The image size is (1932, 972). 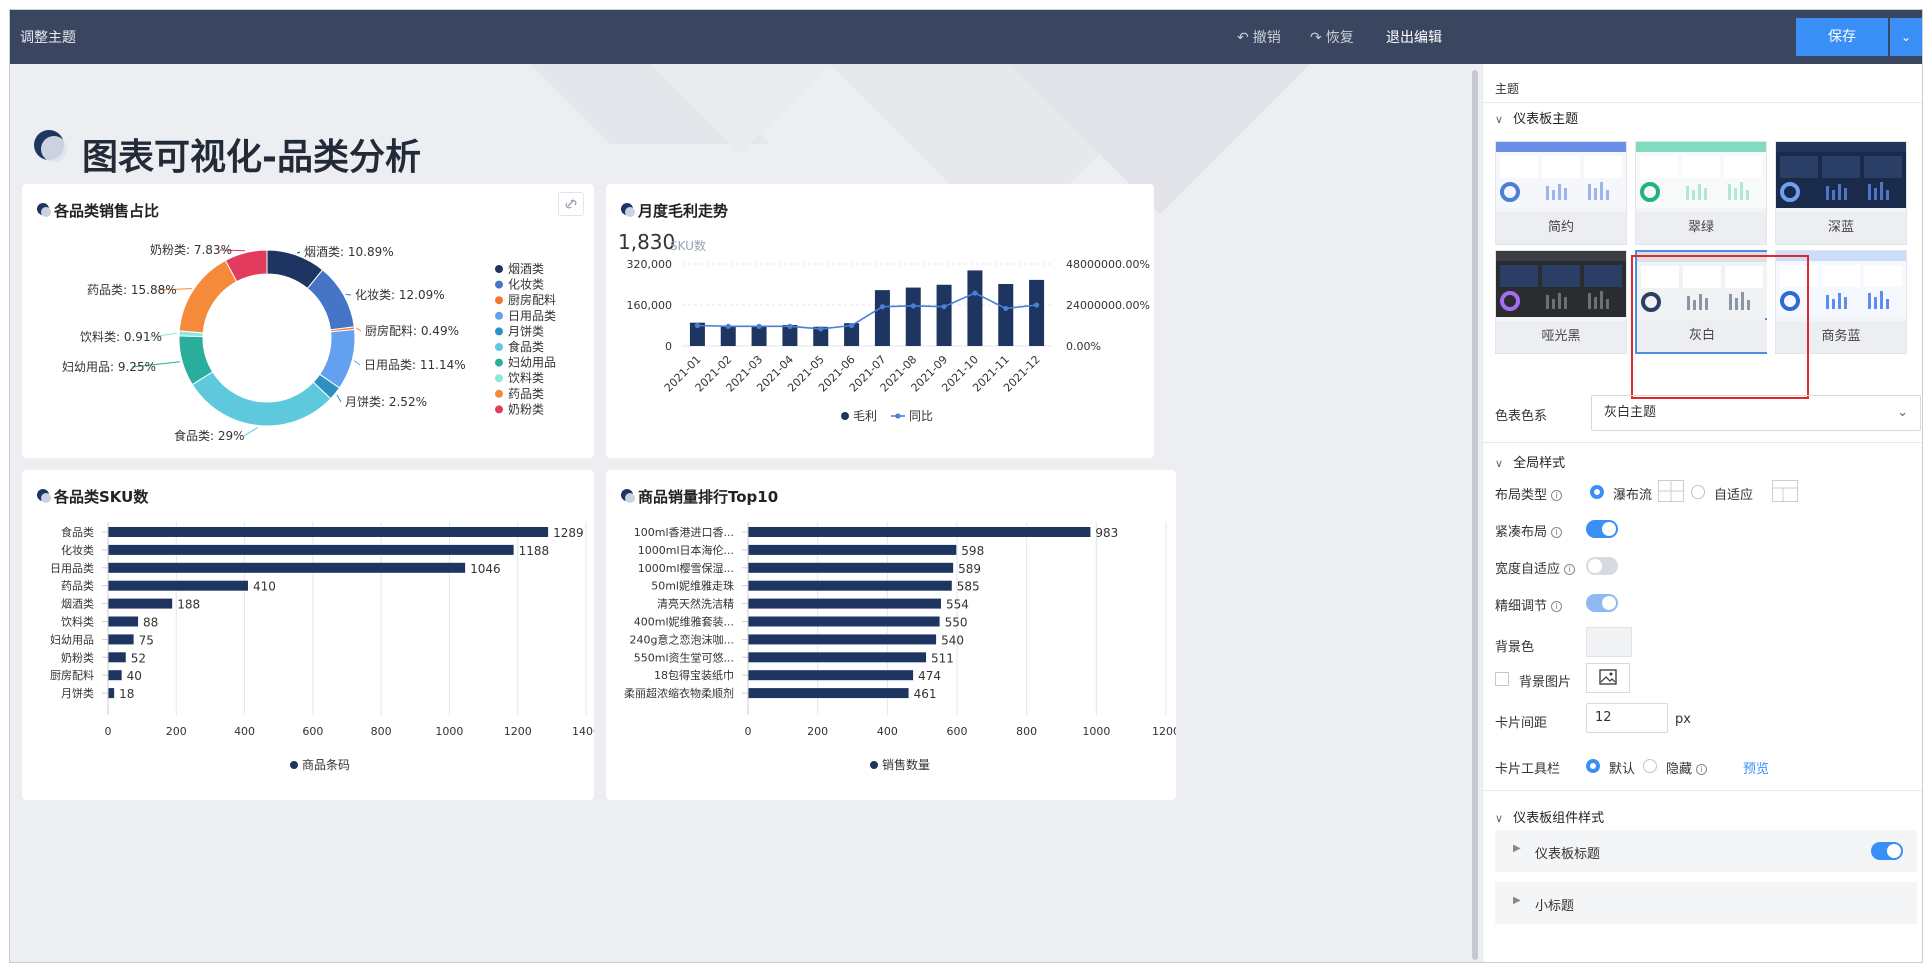 I want to click on fine-tune-toggle, so click(x=1602, y=603).